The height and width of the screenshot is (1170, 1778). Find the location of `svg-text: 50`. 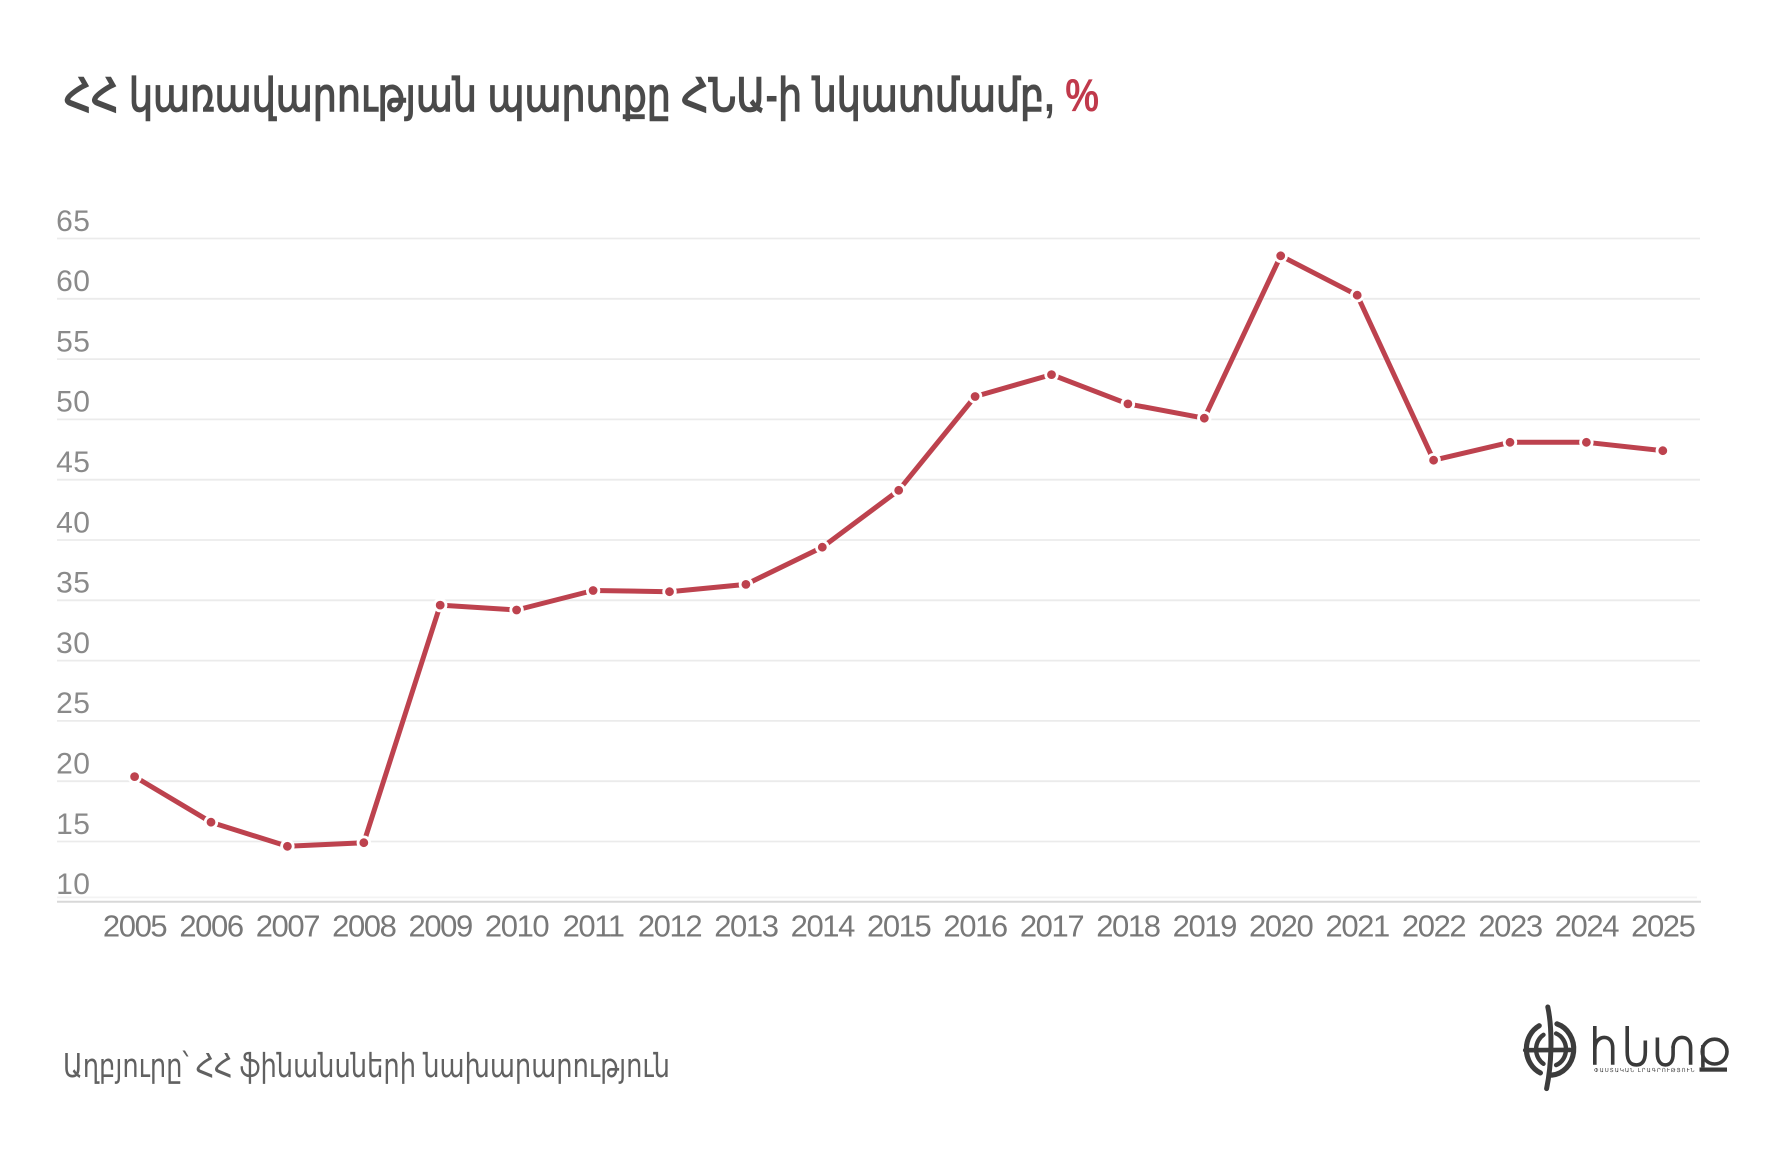

svg-text: 50 is located at coordinates (73, 402).